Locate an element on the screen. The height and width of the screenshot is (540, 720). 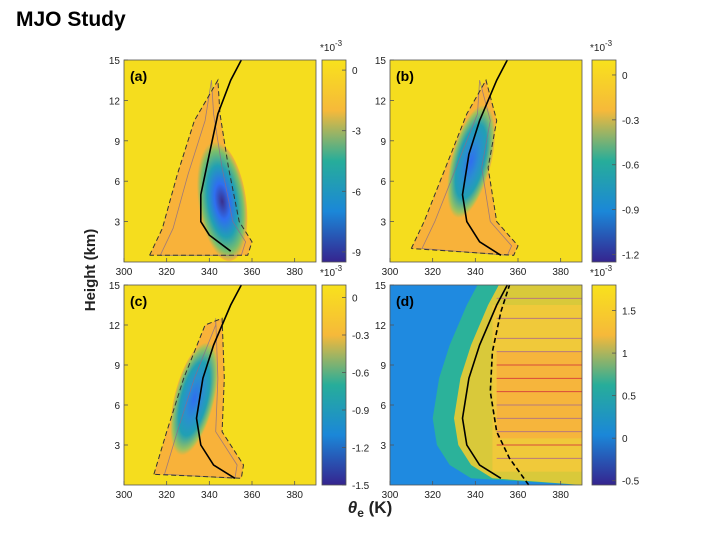
colorbar-tick-label: -0.5 is located at coordinates (631, 482).